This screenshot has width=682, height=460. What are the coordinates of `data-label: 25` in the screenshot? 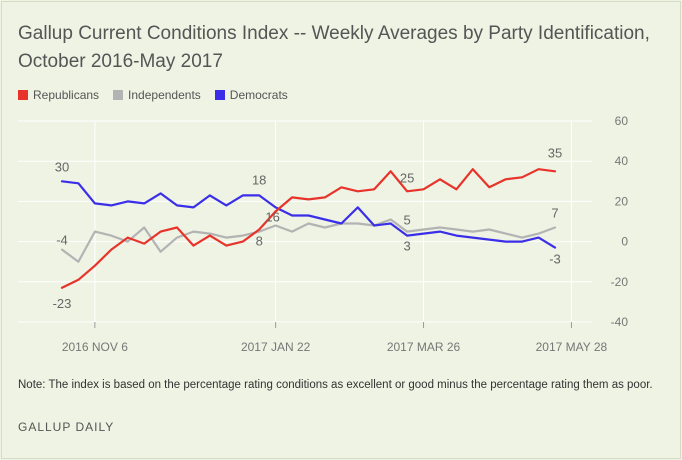 It's located at (407, 177).